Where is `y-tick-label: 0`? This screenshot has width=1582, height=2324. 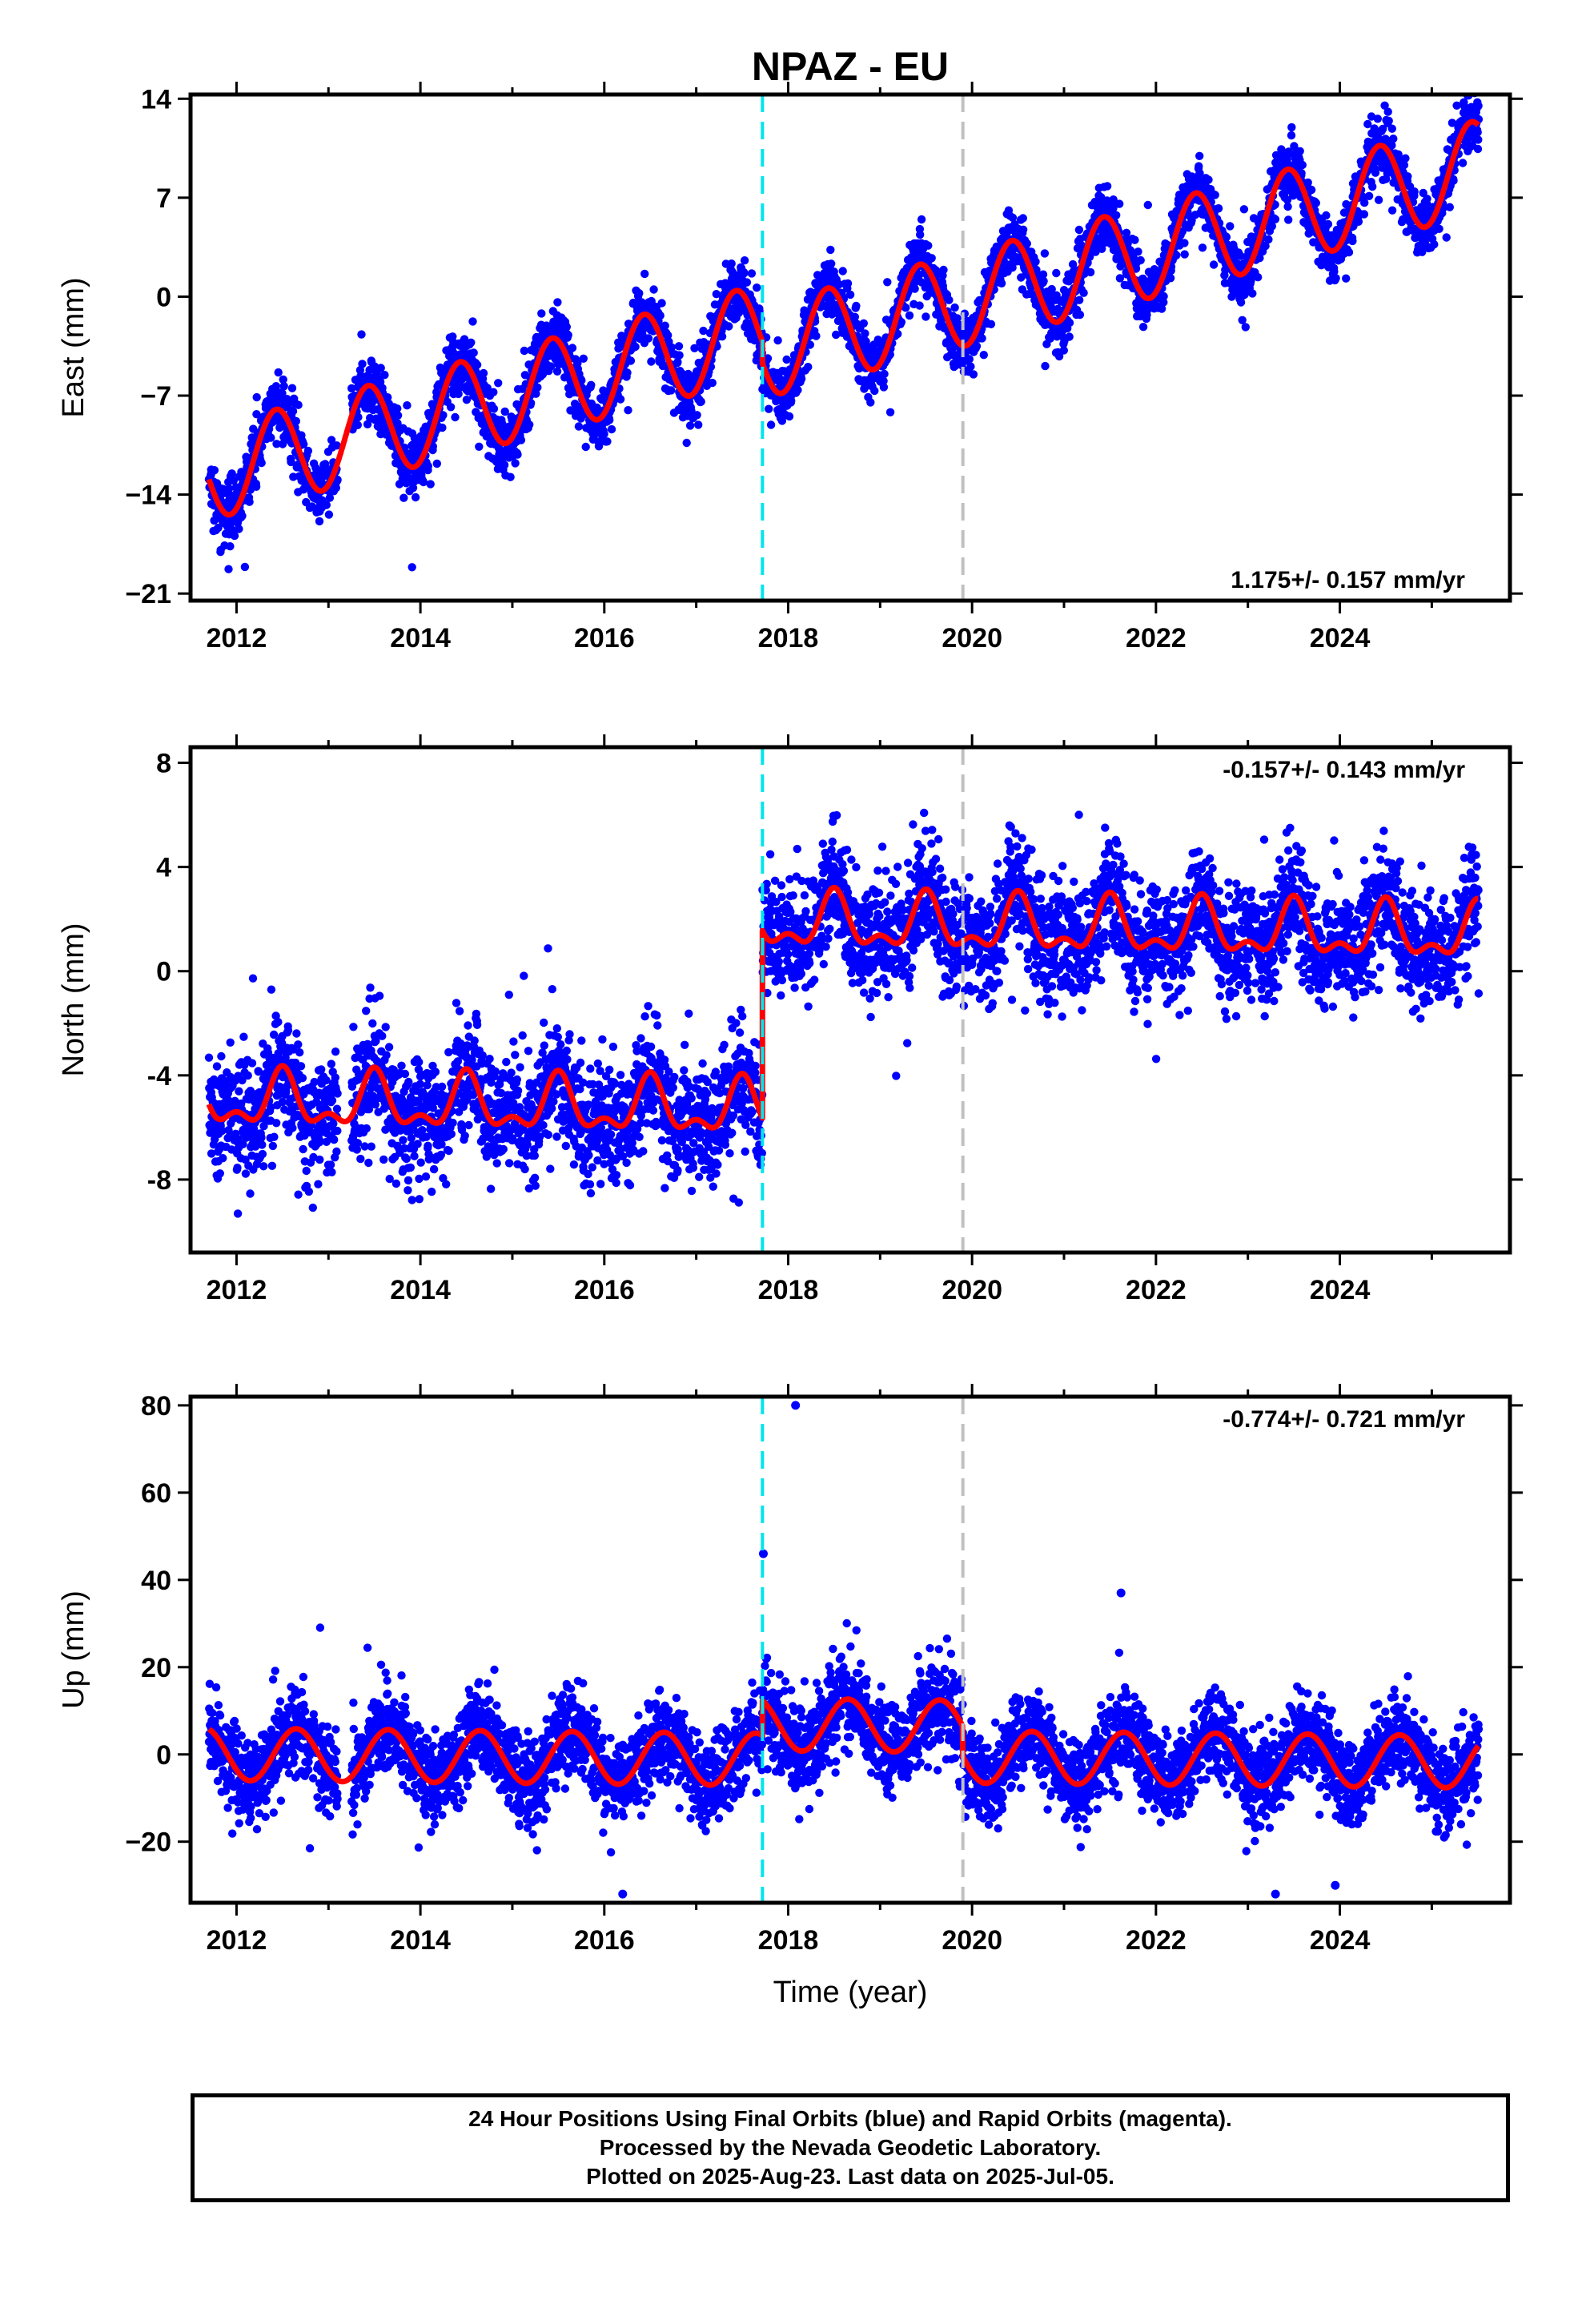
y-tick-label: 0 is located at coordinates (164, 297).